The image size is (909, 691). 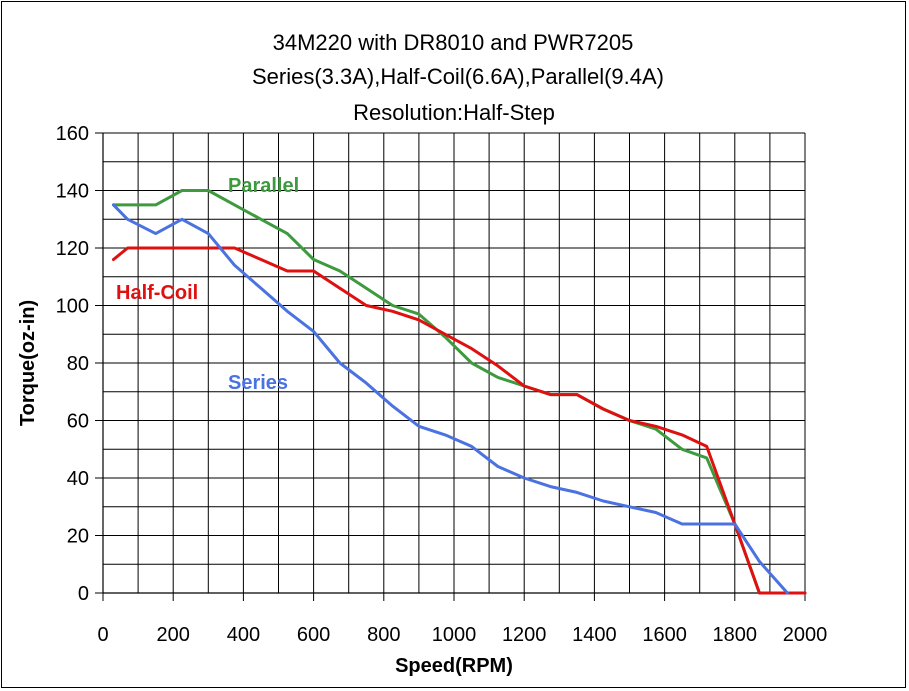 I want to click on y-tick-label: 60, so click(x=78, y=422).